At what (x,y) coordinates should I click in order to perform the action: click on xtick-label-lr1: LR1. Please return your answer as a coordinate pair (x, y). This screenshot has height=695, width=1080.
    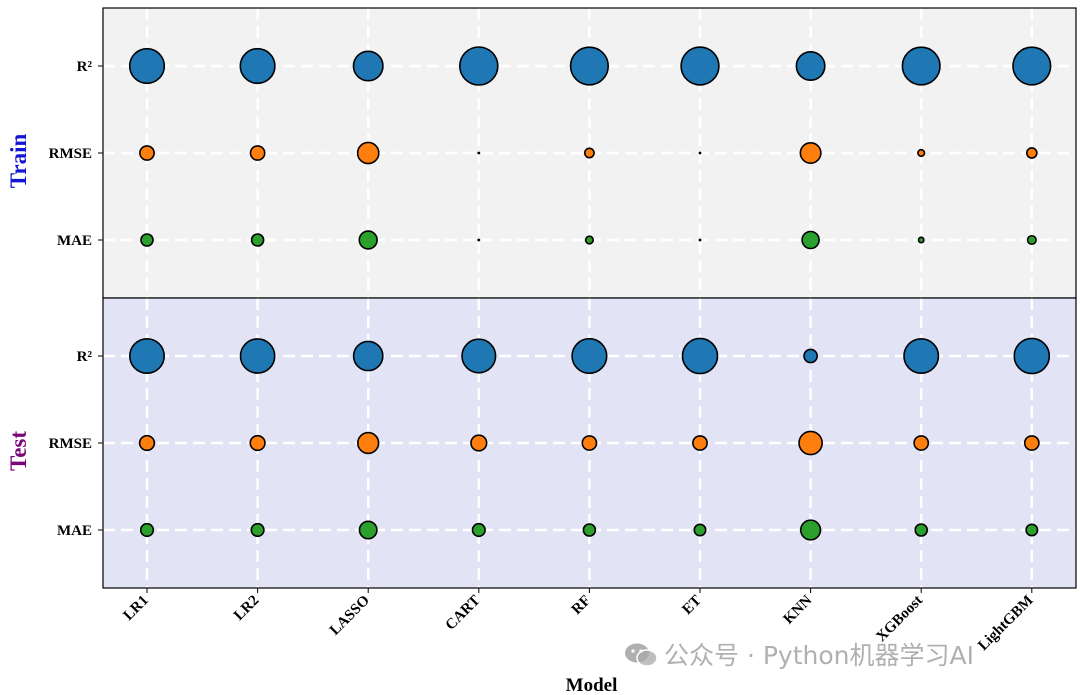
    Looking at the image, I should click on (135, 608).